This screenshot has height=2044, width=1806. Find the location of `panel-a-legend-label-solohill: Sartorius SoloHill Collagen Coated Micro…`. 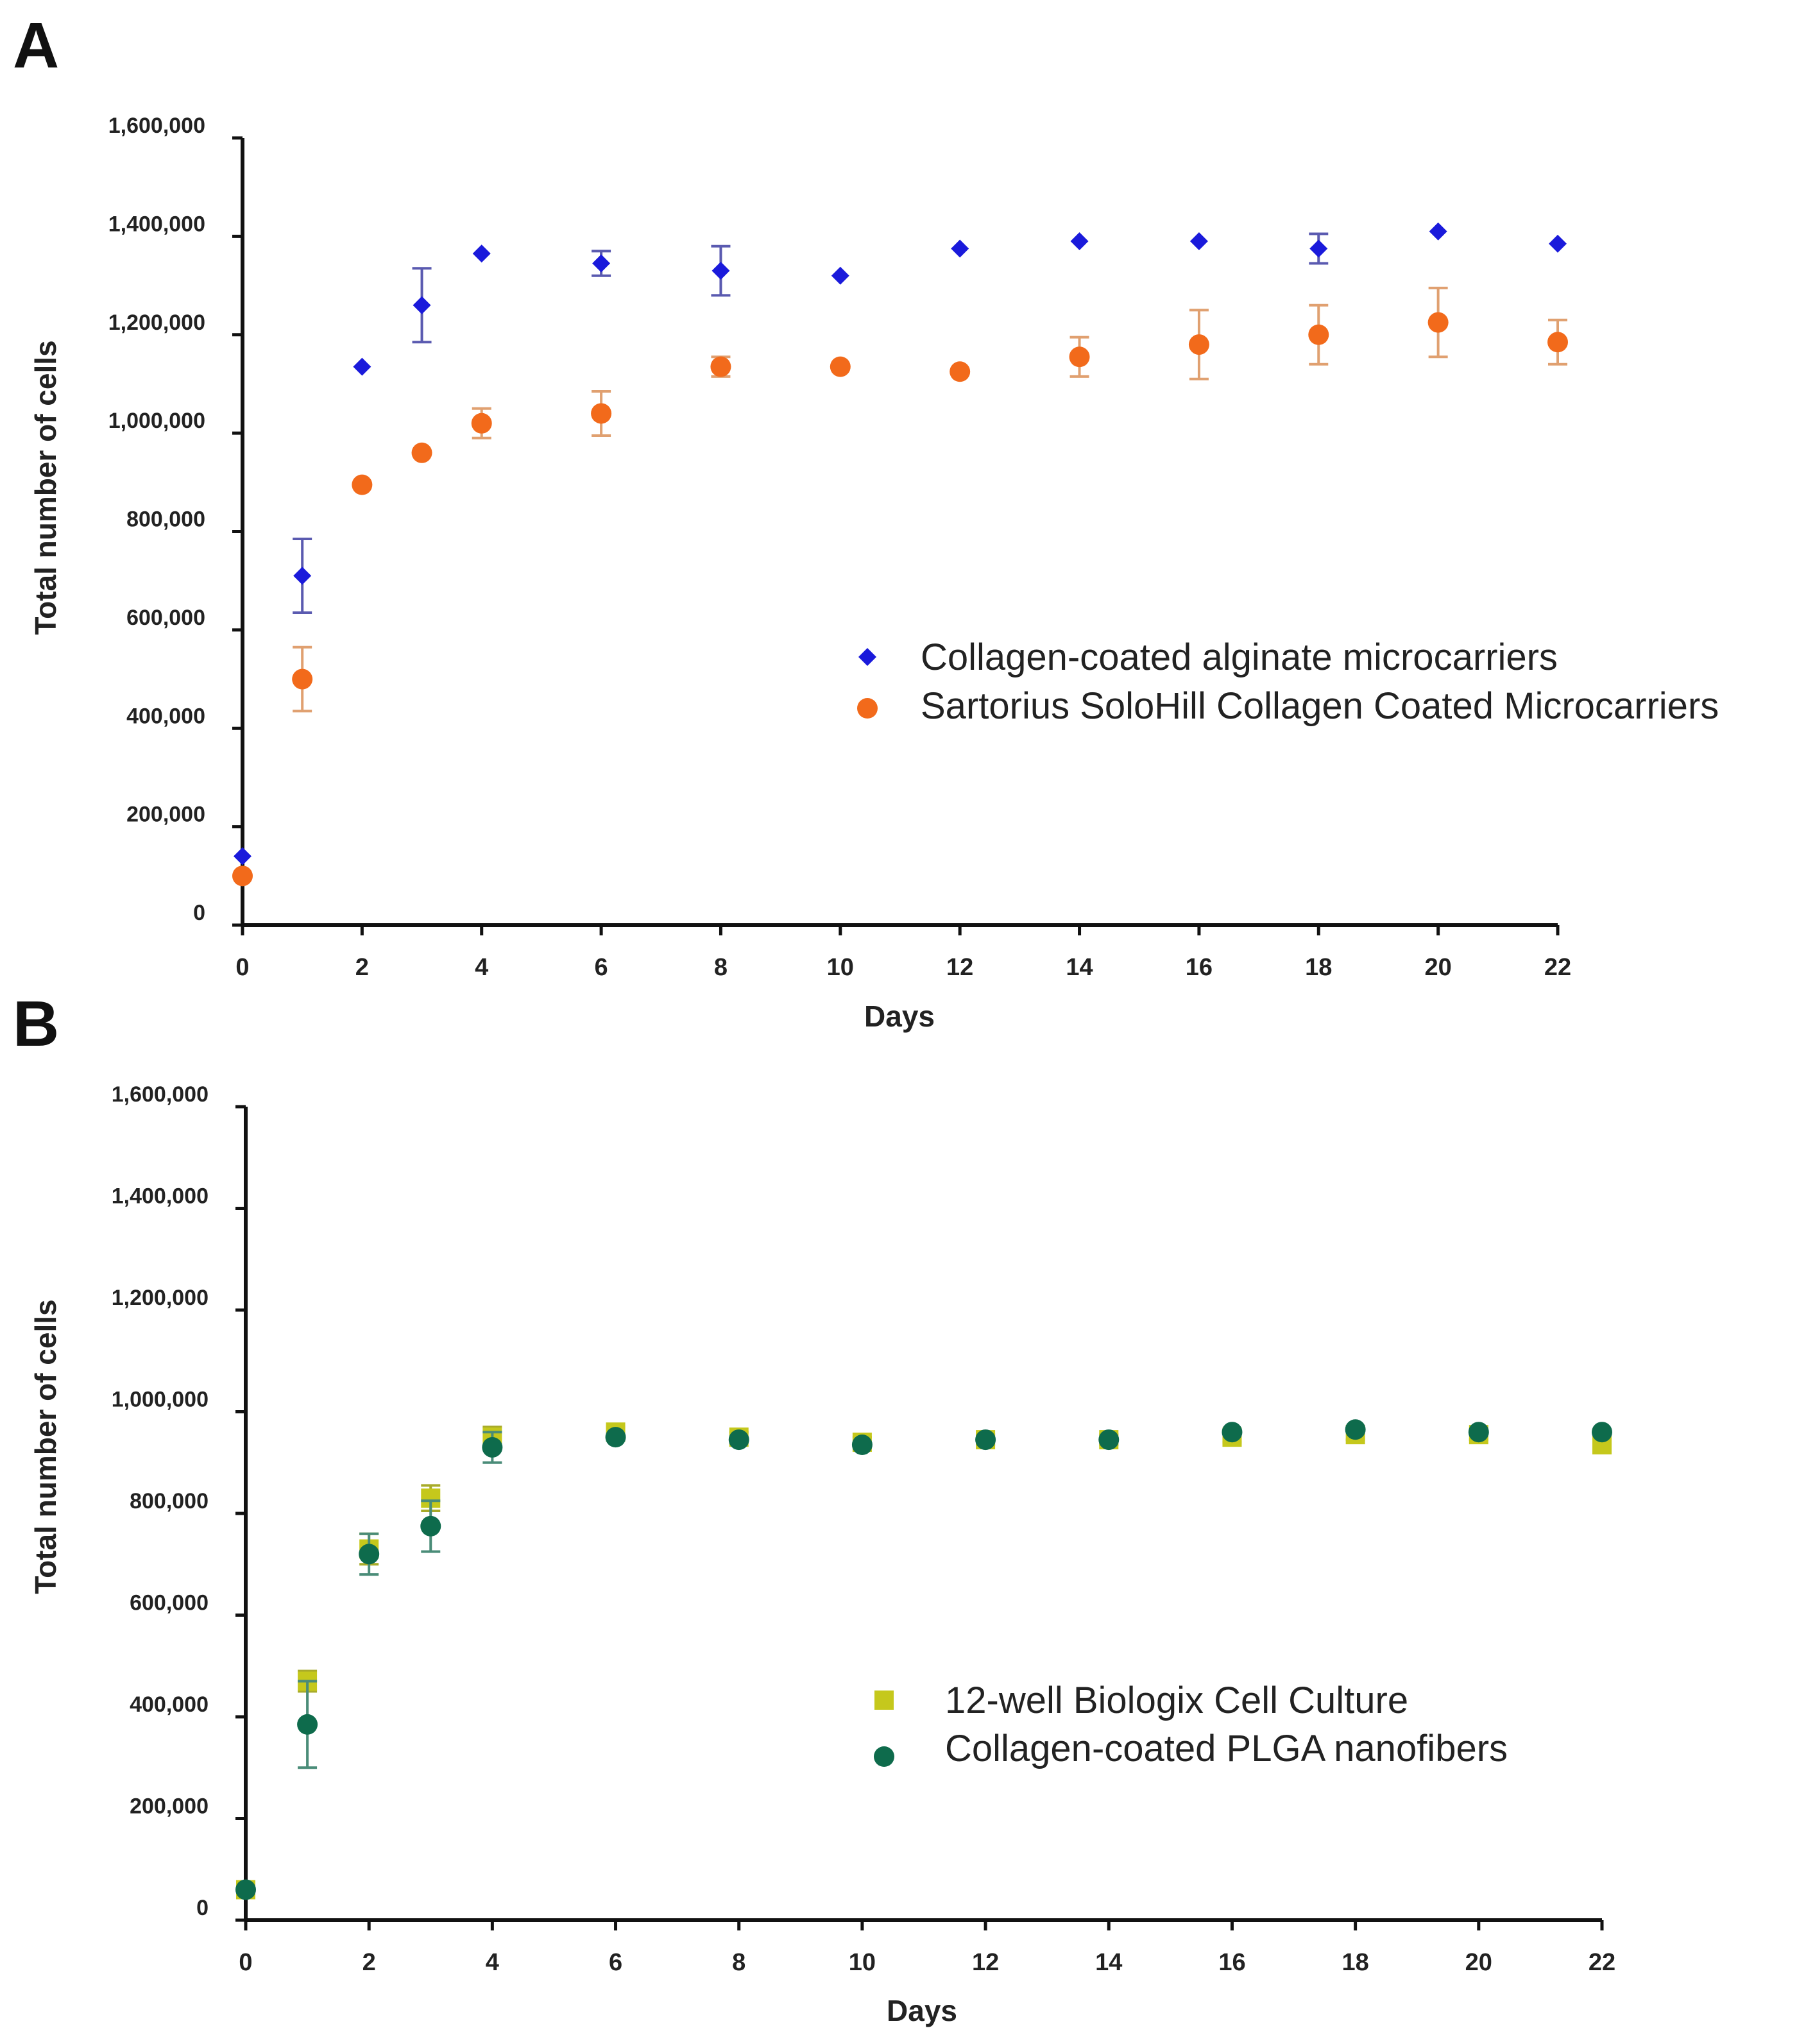

panel-a-legend-label-solohill: Sartorius SoloHill Collagen Coated Micro… is located at coordinates (1320, 706).